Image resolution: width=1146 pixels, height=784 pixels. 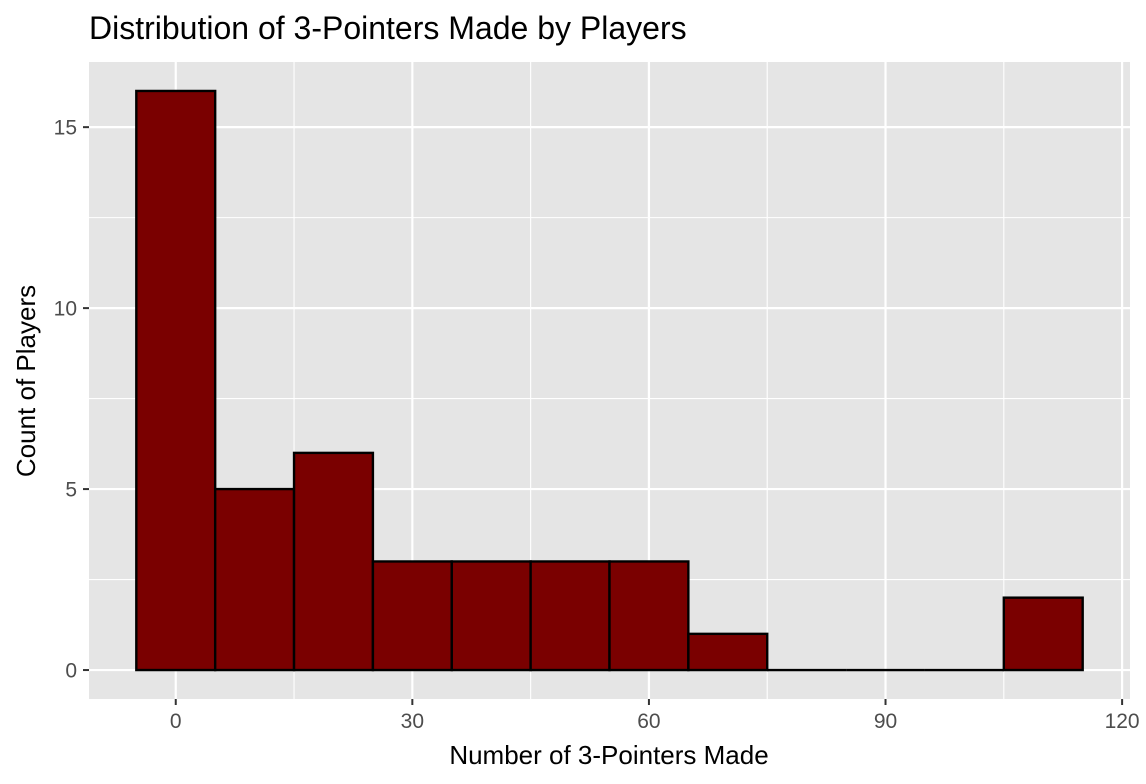 I want to click on x-axis-title: Number of 3-Pointers Made, so click(x=608, y=755).